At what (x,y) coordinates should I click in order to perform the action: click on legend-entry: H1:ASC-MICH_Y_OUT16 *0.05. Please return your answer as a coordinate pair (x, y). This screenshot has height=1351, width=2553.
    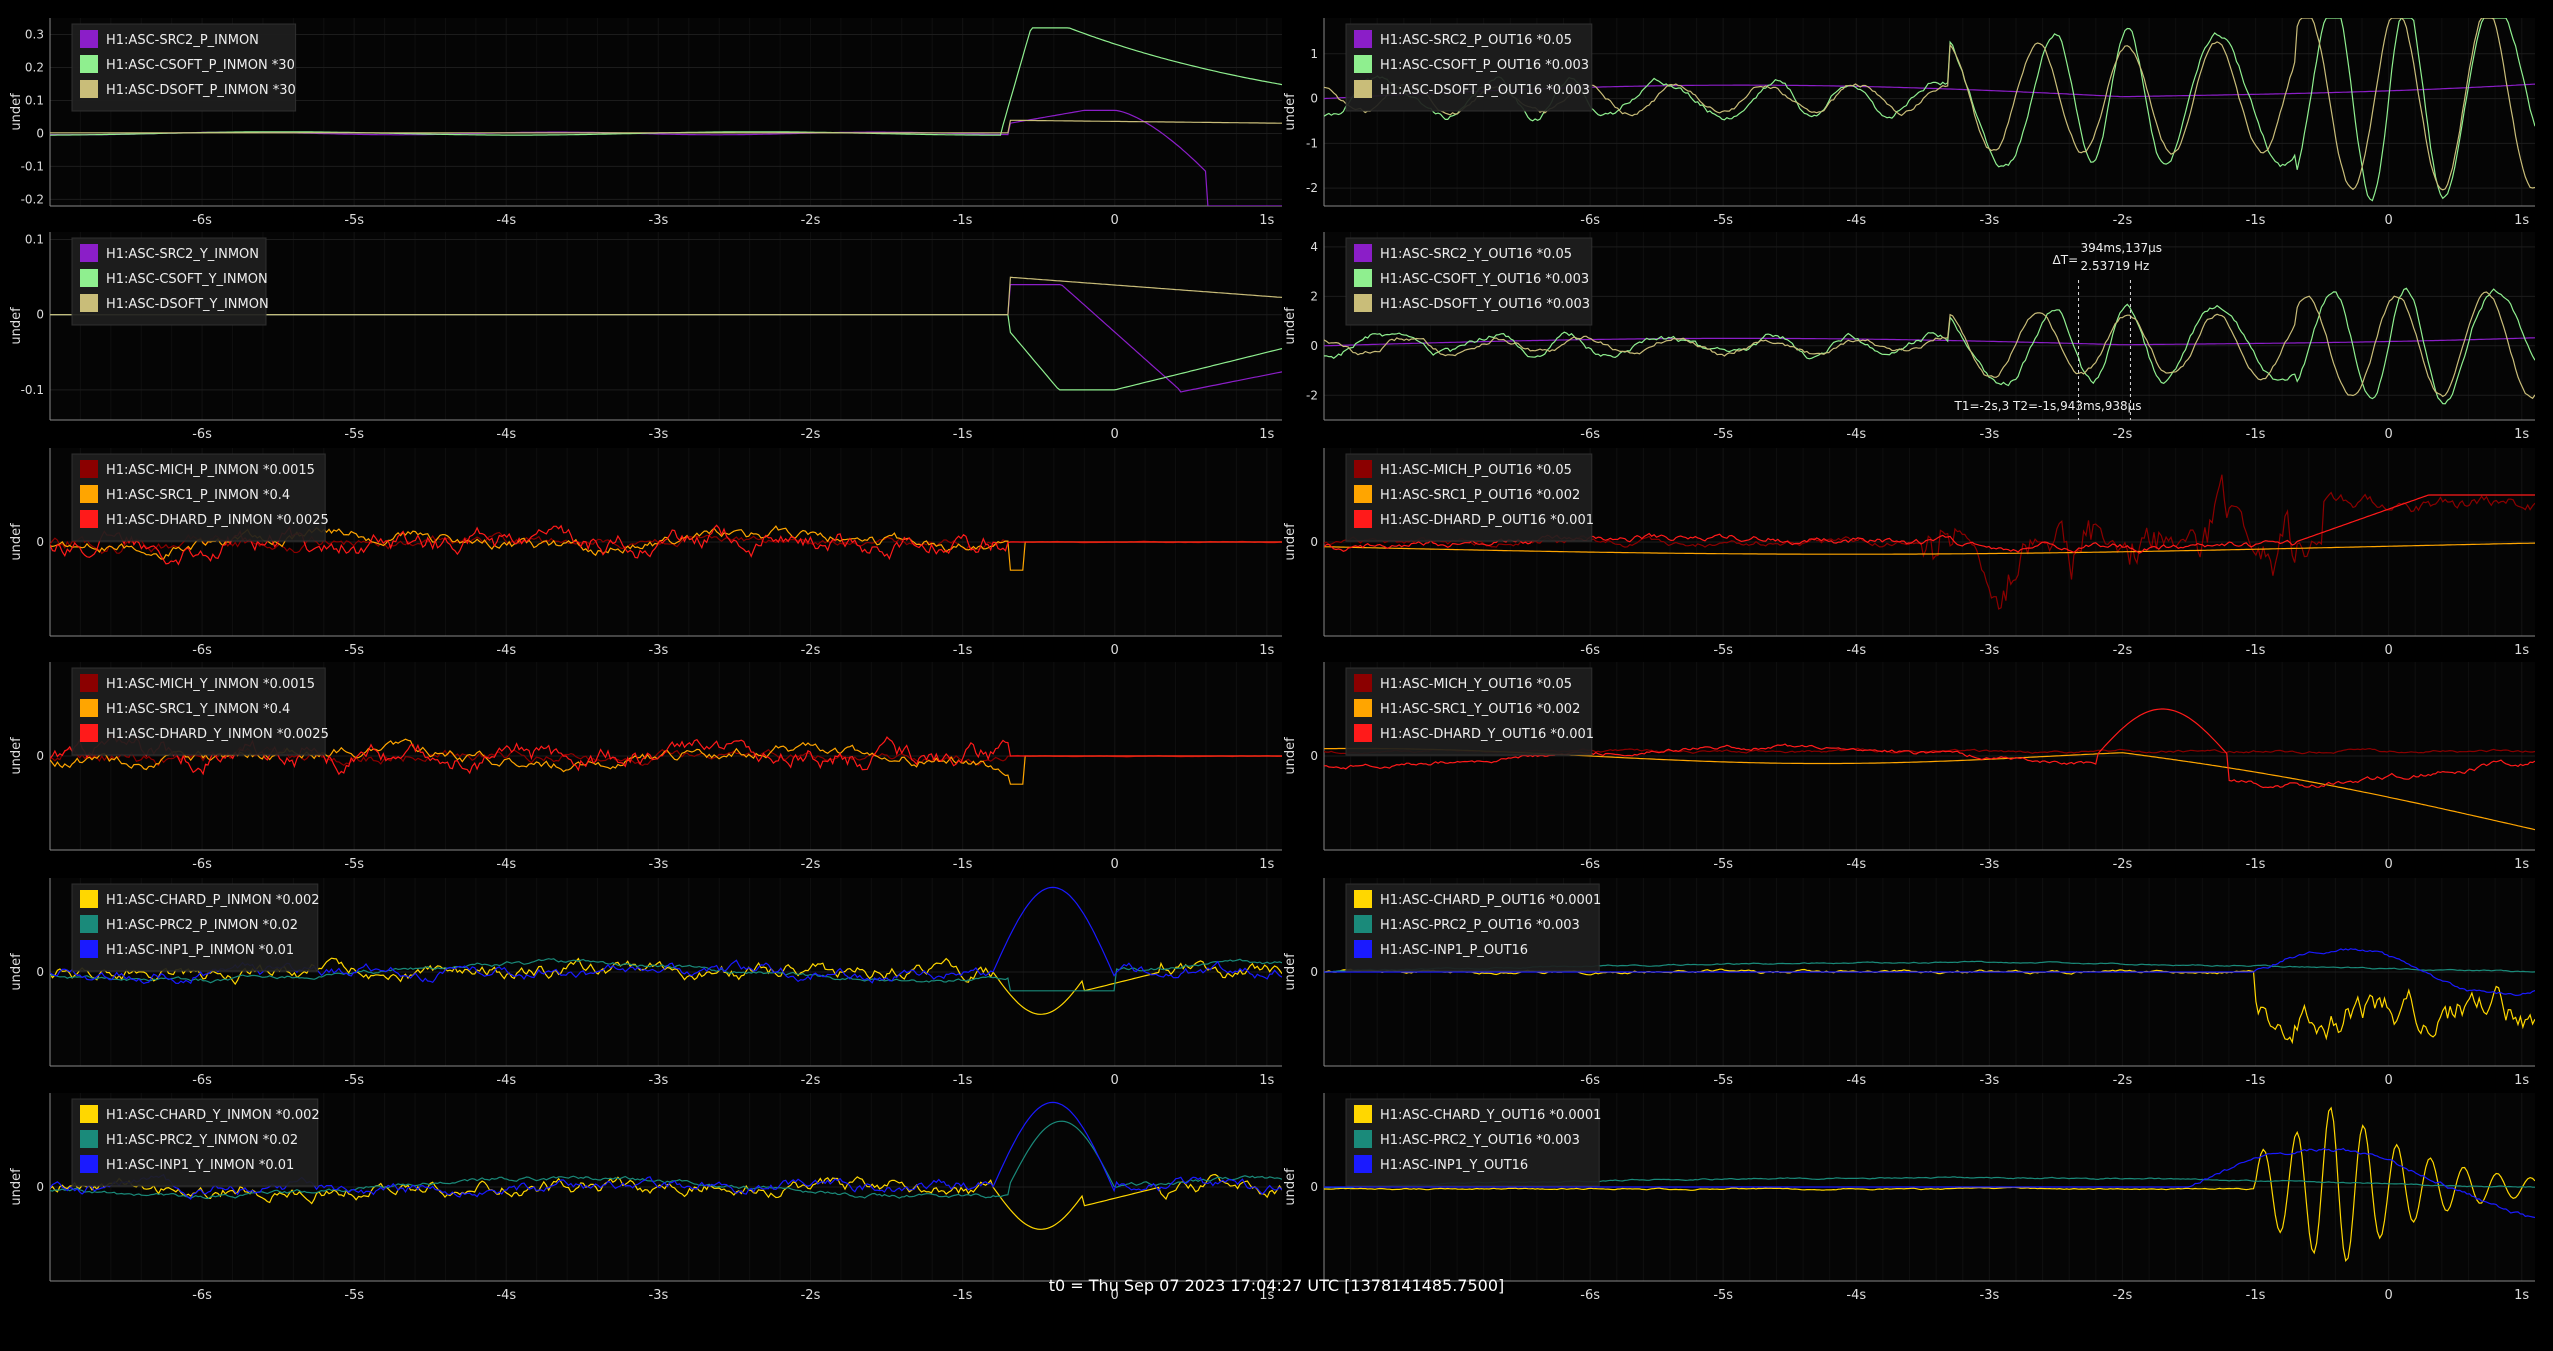
    Looking at the image, I should click on (1476, 684).